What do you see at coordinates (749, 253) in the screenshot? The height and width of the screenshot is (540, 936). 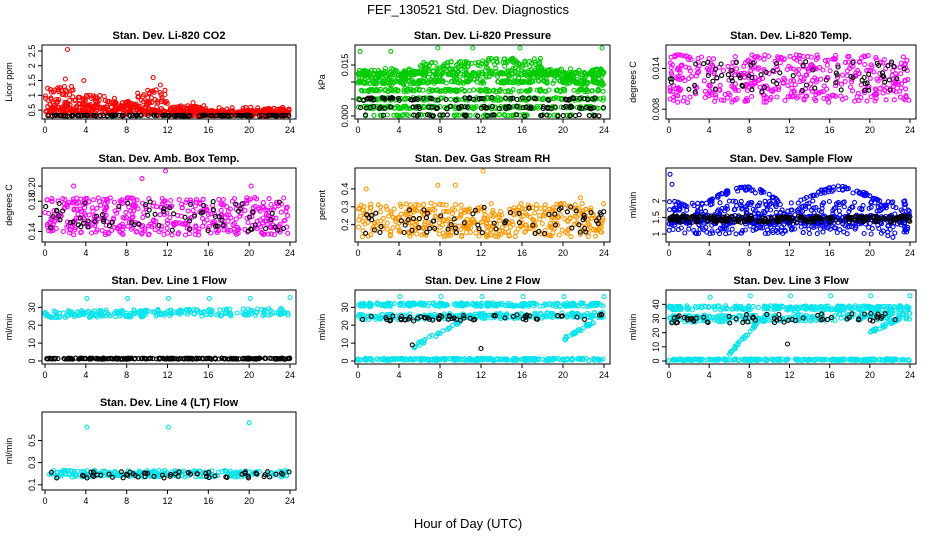 I see `x-tick-label: 8` at bounding box center [749, 253].